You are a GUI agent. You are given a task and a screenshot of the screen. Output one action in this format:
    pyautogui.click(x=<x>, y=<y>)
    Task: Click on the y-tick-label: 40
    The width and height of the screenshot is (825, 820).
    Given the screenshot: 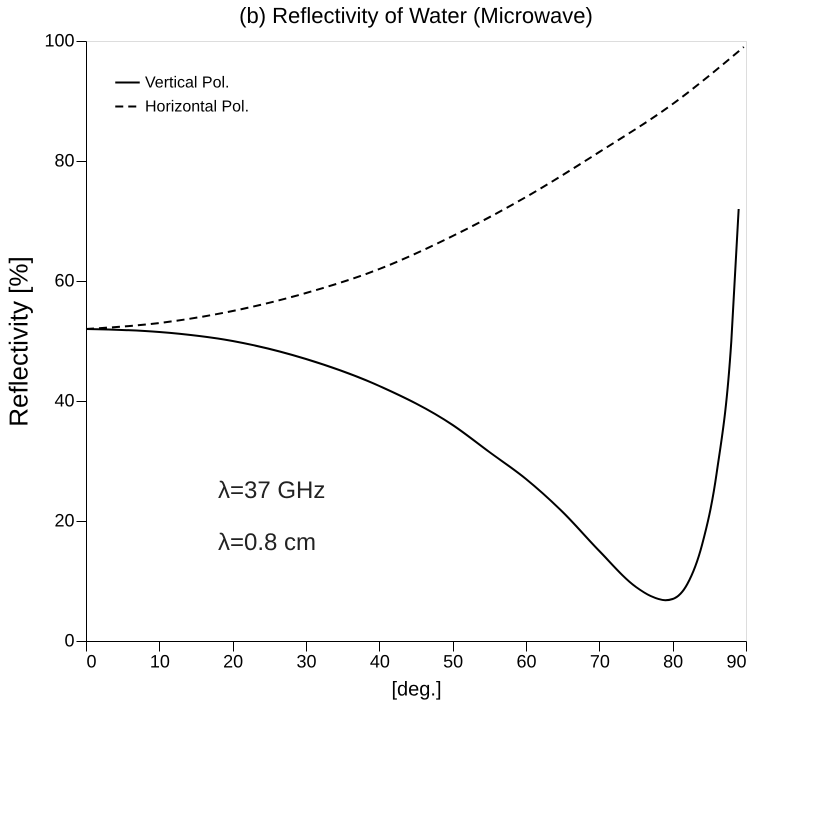 What is the action you would take?
    pyautogui.click(x=64, y=400)
    